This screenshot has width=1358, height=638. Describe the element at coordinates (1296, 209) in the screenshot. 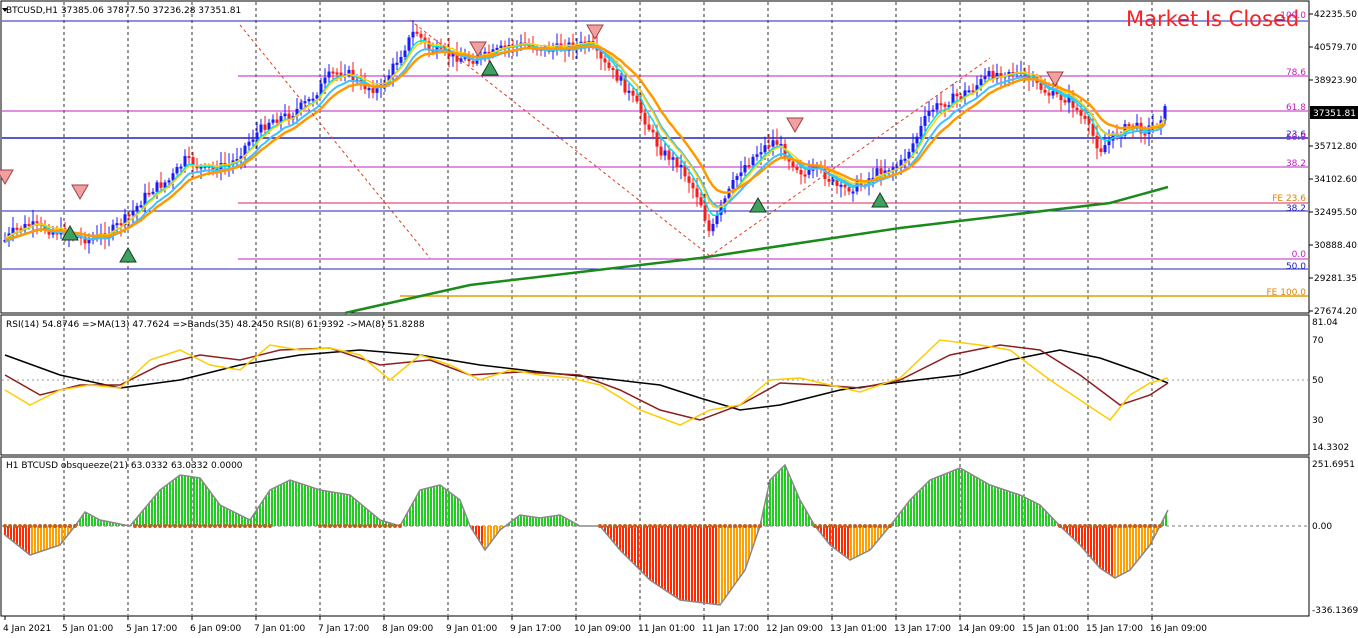

I see `fib-label: 38.2` at that location.